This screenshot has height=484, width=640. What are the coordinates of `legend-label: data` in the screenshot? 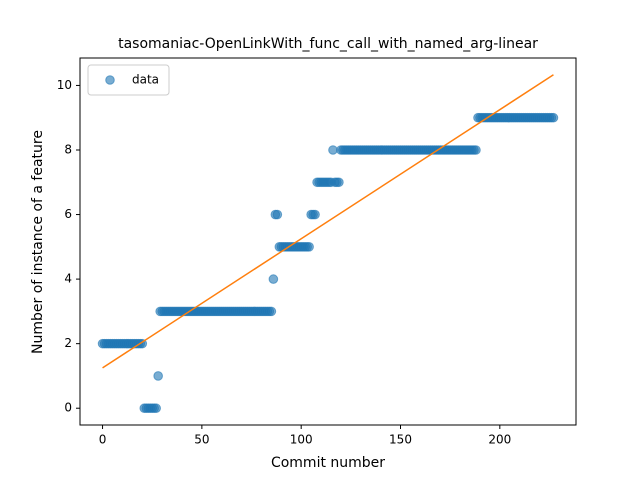 It's located at (145, 80).